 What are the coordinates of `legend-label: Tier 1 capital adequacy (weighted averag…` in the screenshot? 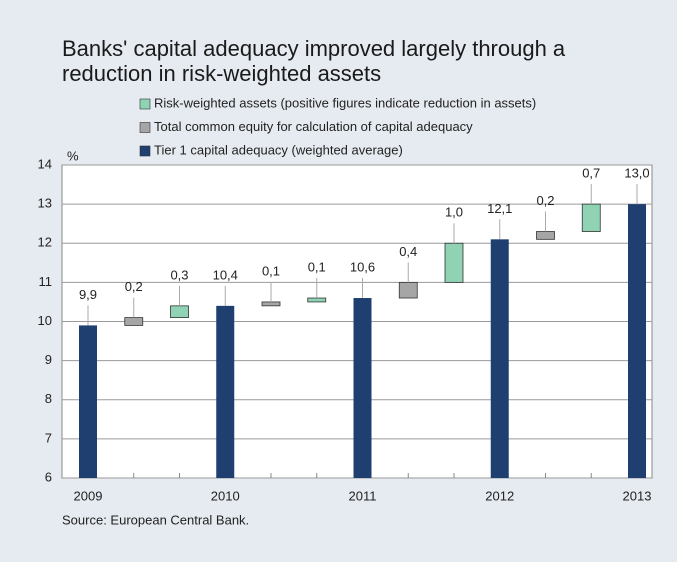 It's located at (278, 149).